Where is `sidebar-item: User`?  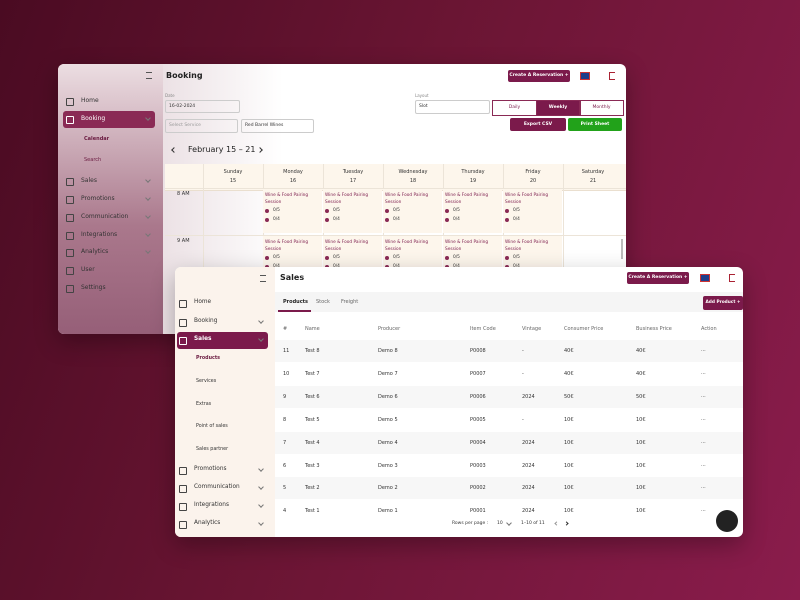 sidebar-item: User is located at coordinates (88, 269).